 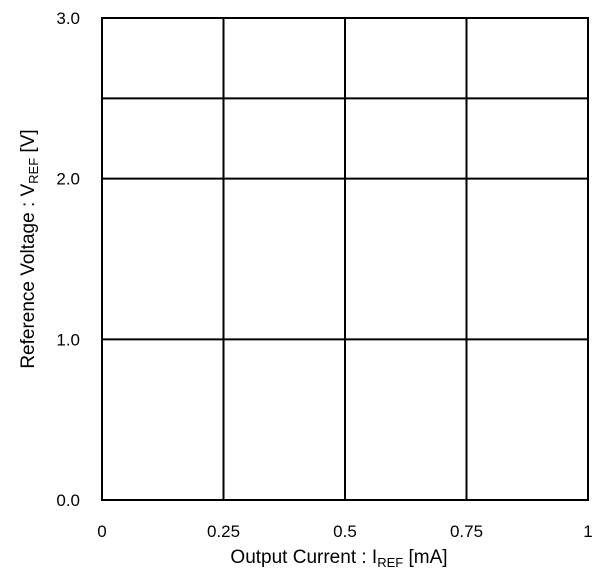 I want to click on x-tick-label: 0.75, so click(x=466, y=531).